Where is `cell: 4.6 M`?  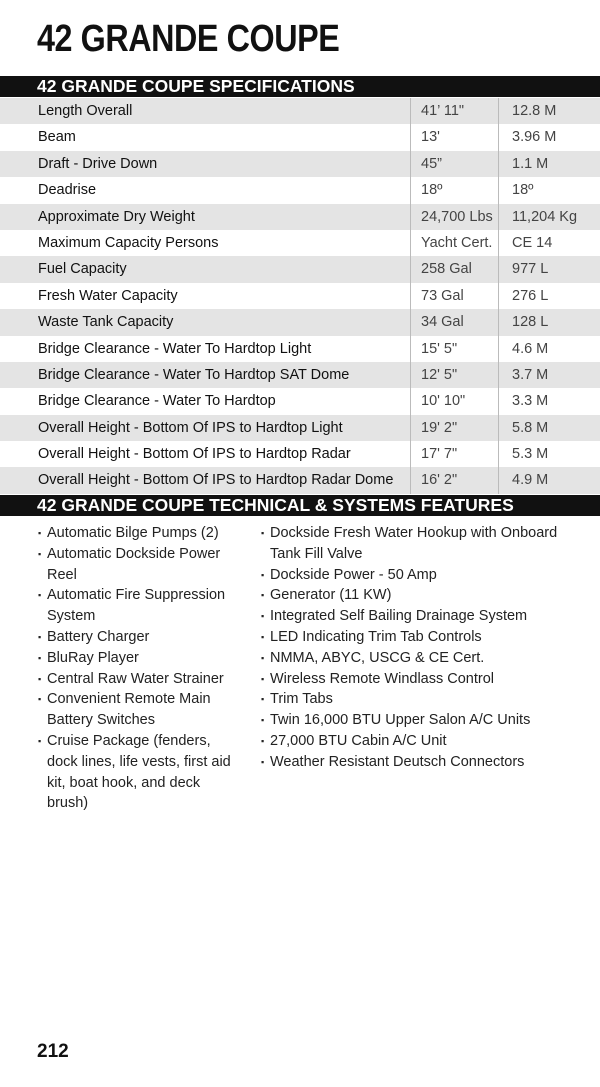 cell: 4.6 M is located at coordinates (549, 348).